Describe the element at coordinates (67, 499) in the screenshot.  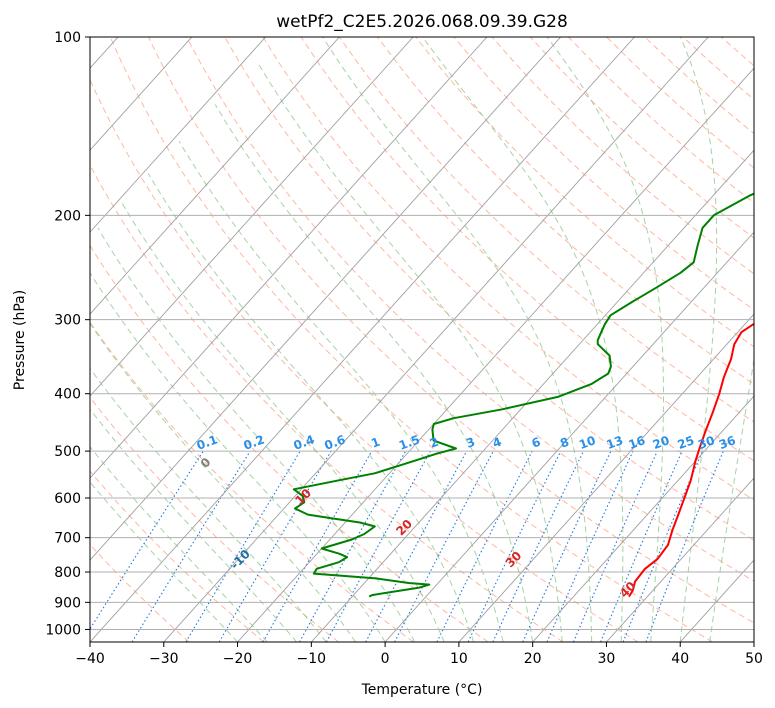
I see `y-tick-label: 600` at that location.